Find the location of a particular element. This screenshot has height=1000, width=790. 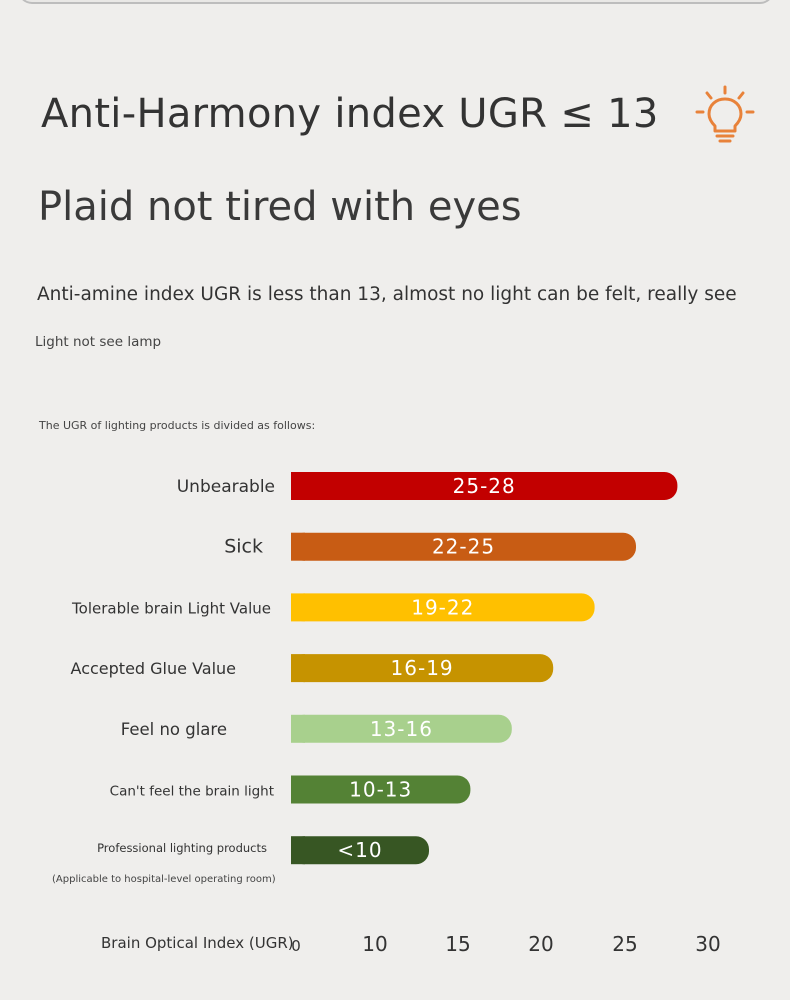

x-tick-label: 20 is located at coordinates (540, 944).